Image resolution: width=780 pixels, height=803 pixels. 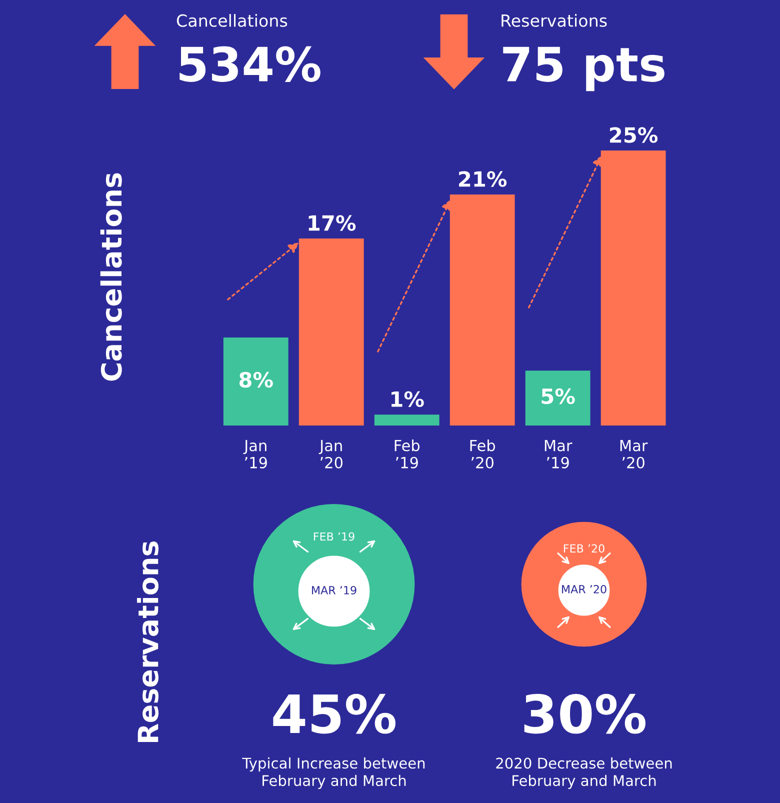 I want to click on data-label: 21%, so click(x=483, y=179).